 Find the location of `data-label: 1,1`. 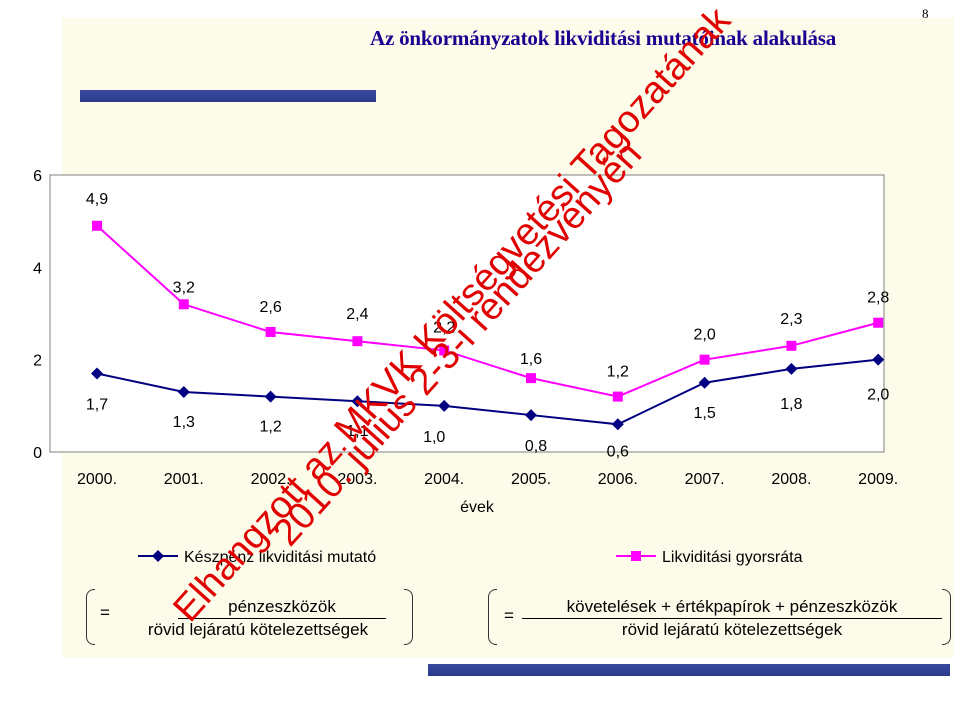

data-label: 1,1 is located at coordinates (357, 431).